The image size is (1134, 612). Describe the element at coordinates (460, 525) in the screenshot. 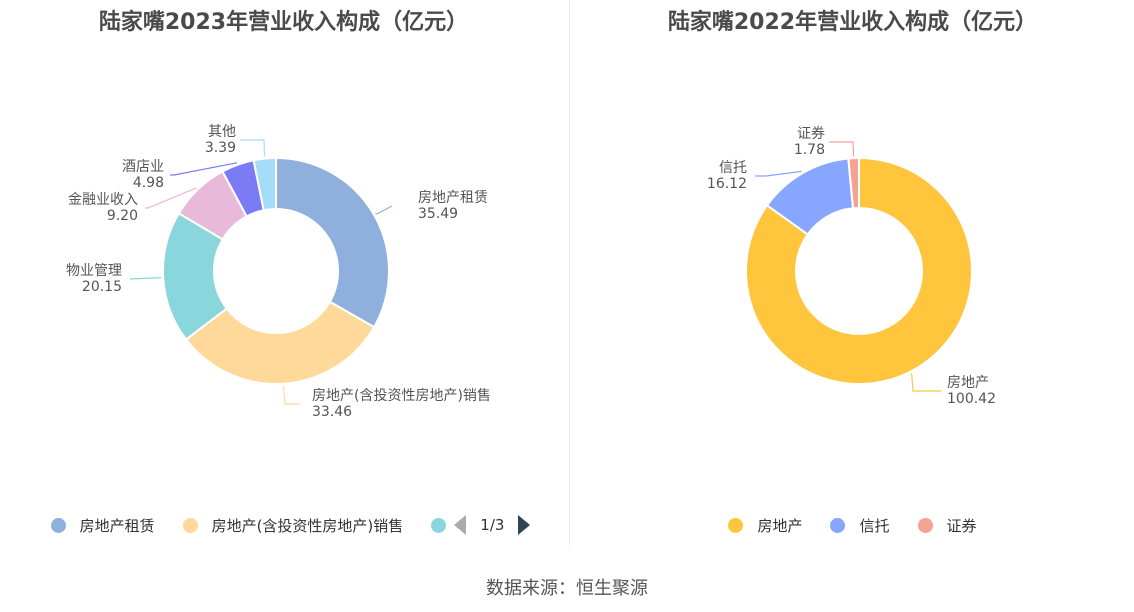

I see `legend-prev-arrow-icon` at that location.